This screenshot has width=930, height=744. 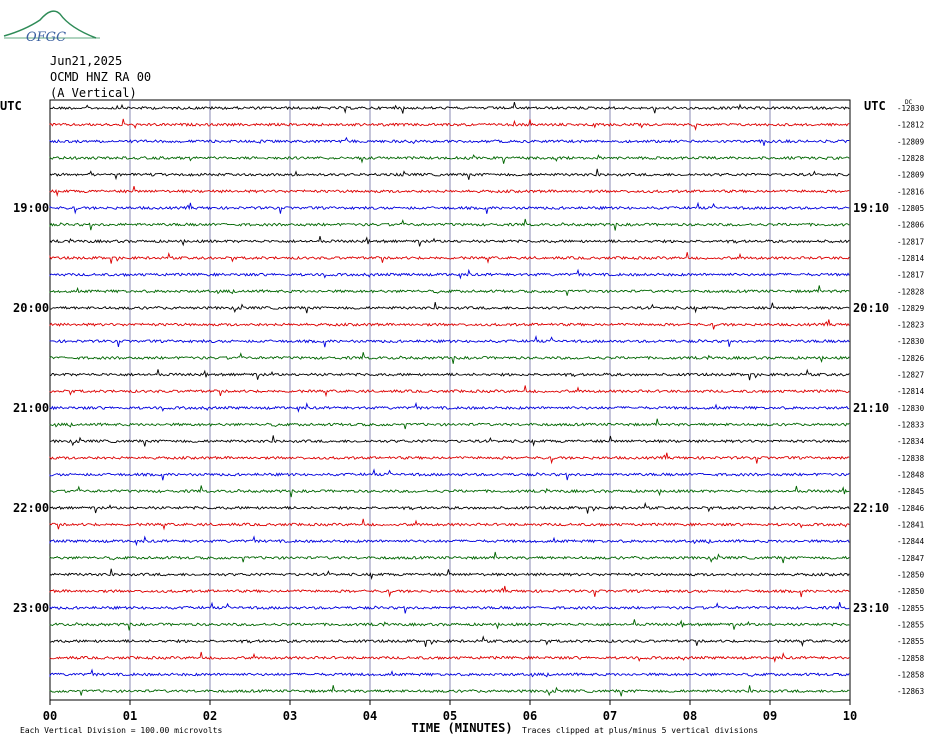 I want to click on trace-offset-label: -12827, so click(x=910, y=375).